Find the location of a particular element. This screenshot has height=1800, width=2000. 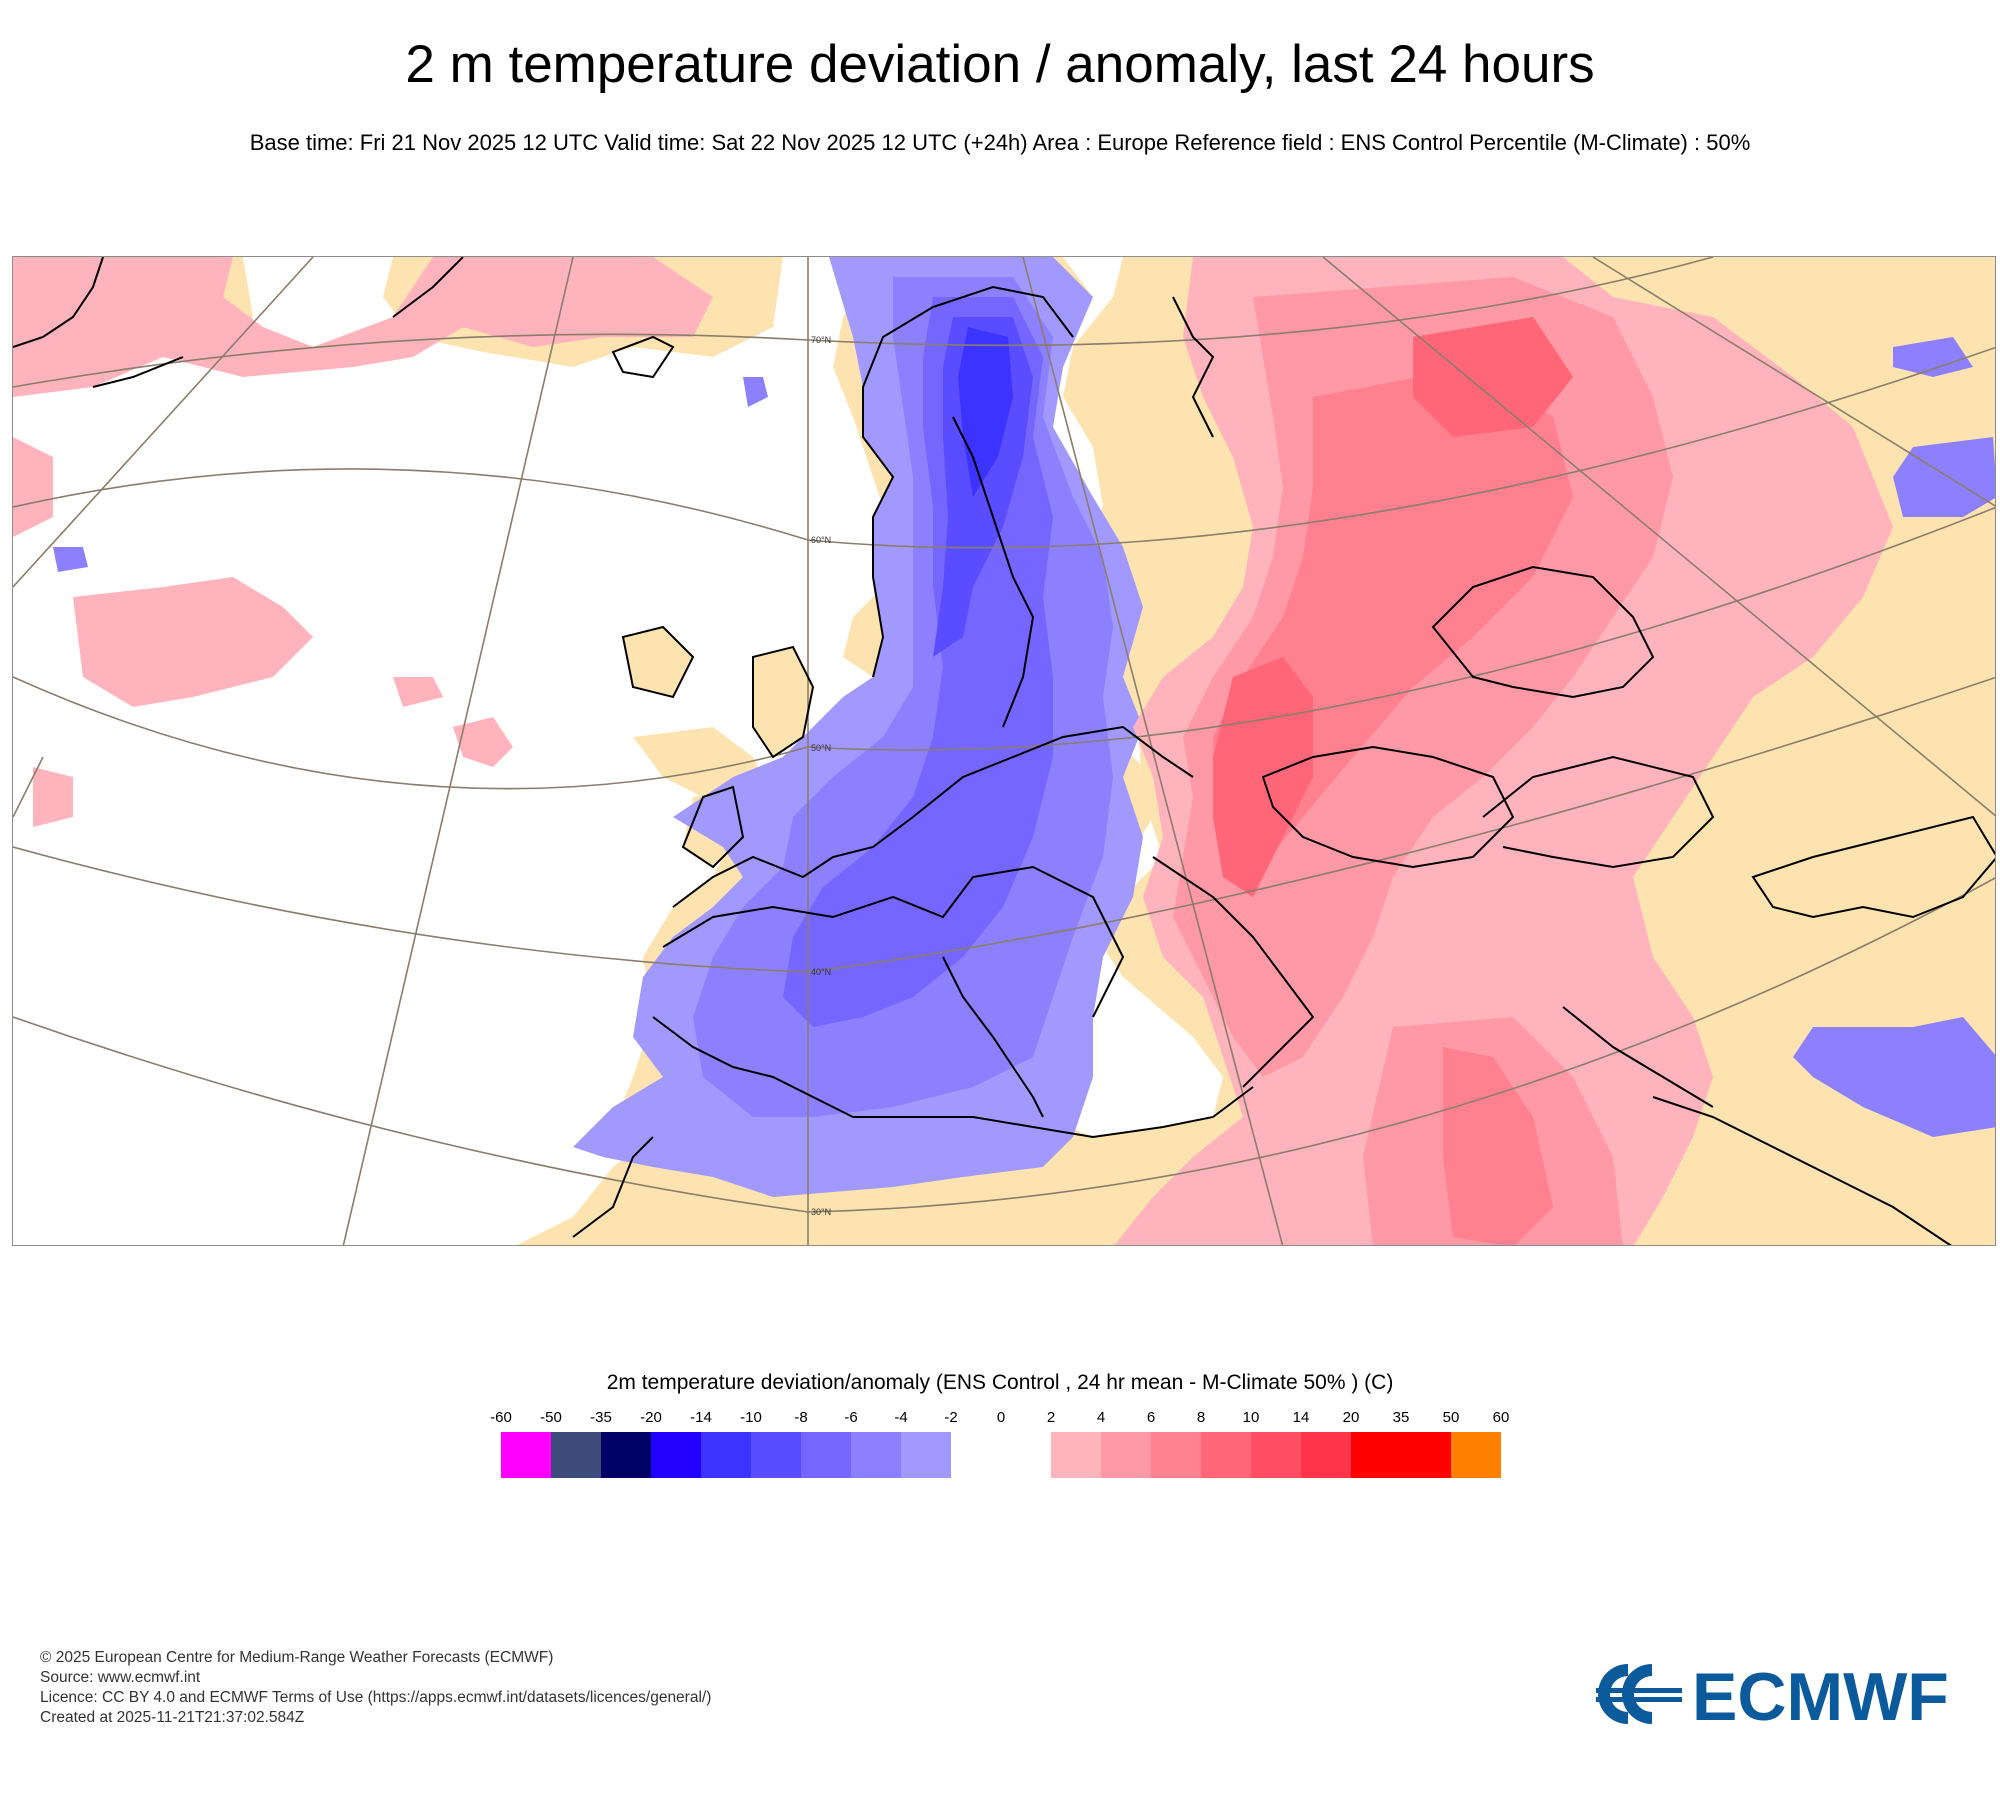

legend-tick-4: -14 is located at coordinates (701, 1417).